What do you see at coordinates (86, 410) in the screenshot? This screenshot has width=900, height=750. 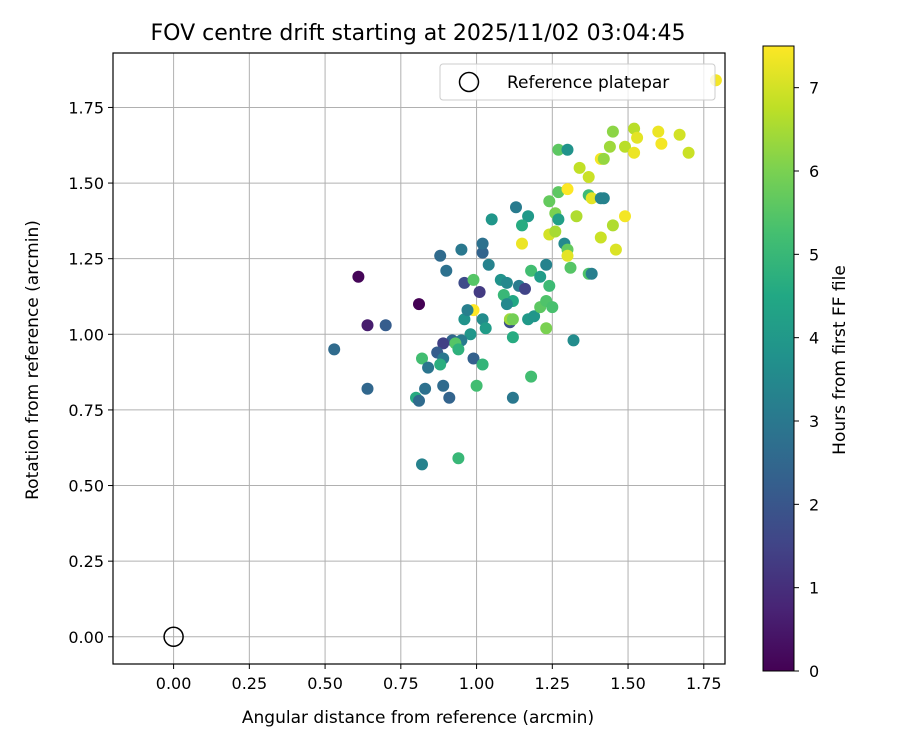 I see `y-tick-label: 0.75` at bounding box center [86, 410].